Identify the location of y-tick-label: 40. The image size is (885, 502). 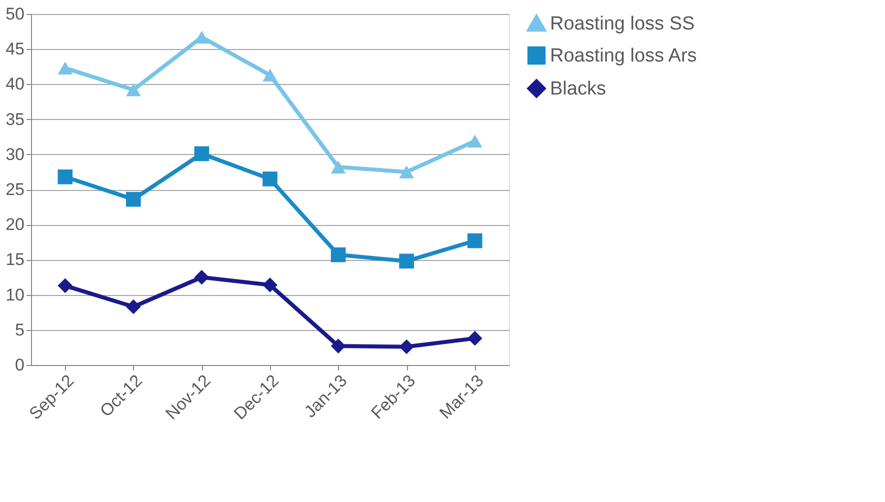
(15, 84).